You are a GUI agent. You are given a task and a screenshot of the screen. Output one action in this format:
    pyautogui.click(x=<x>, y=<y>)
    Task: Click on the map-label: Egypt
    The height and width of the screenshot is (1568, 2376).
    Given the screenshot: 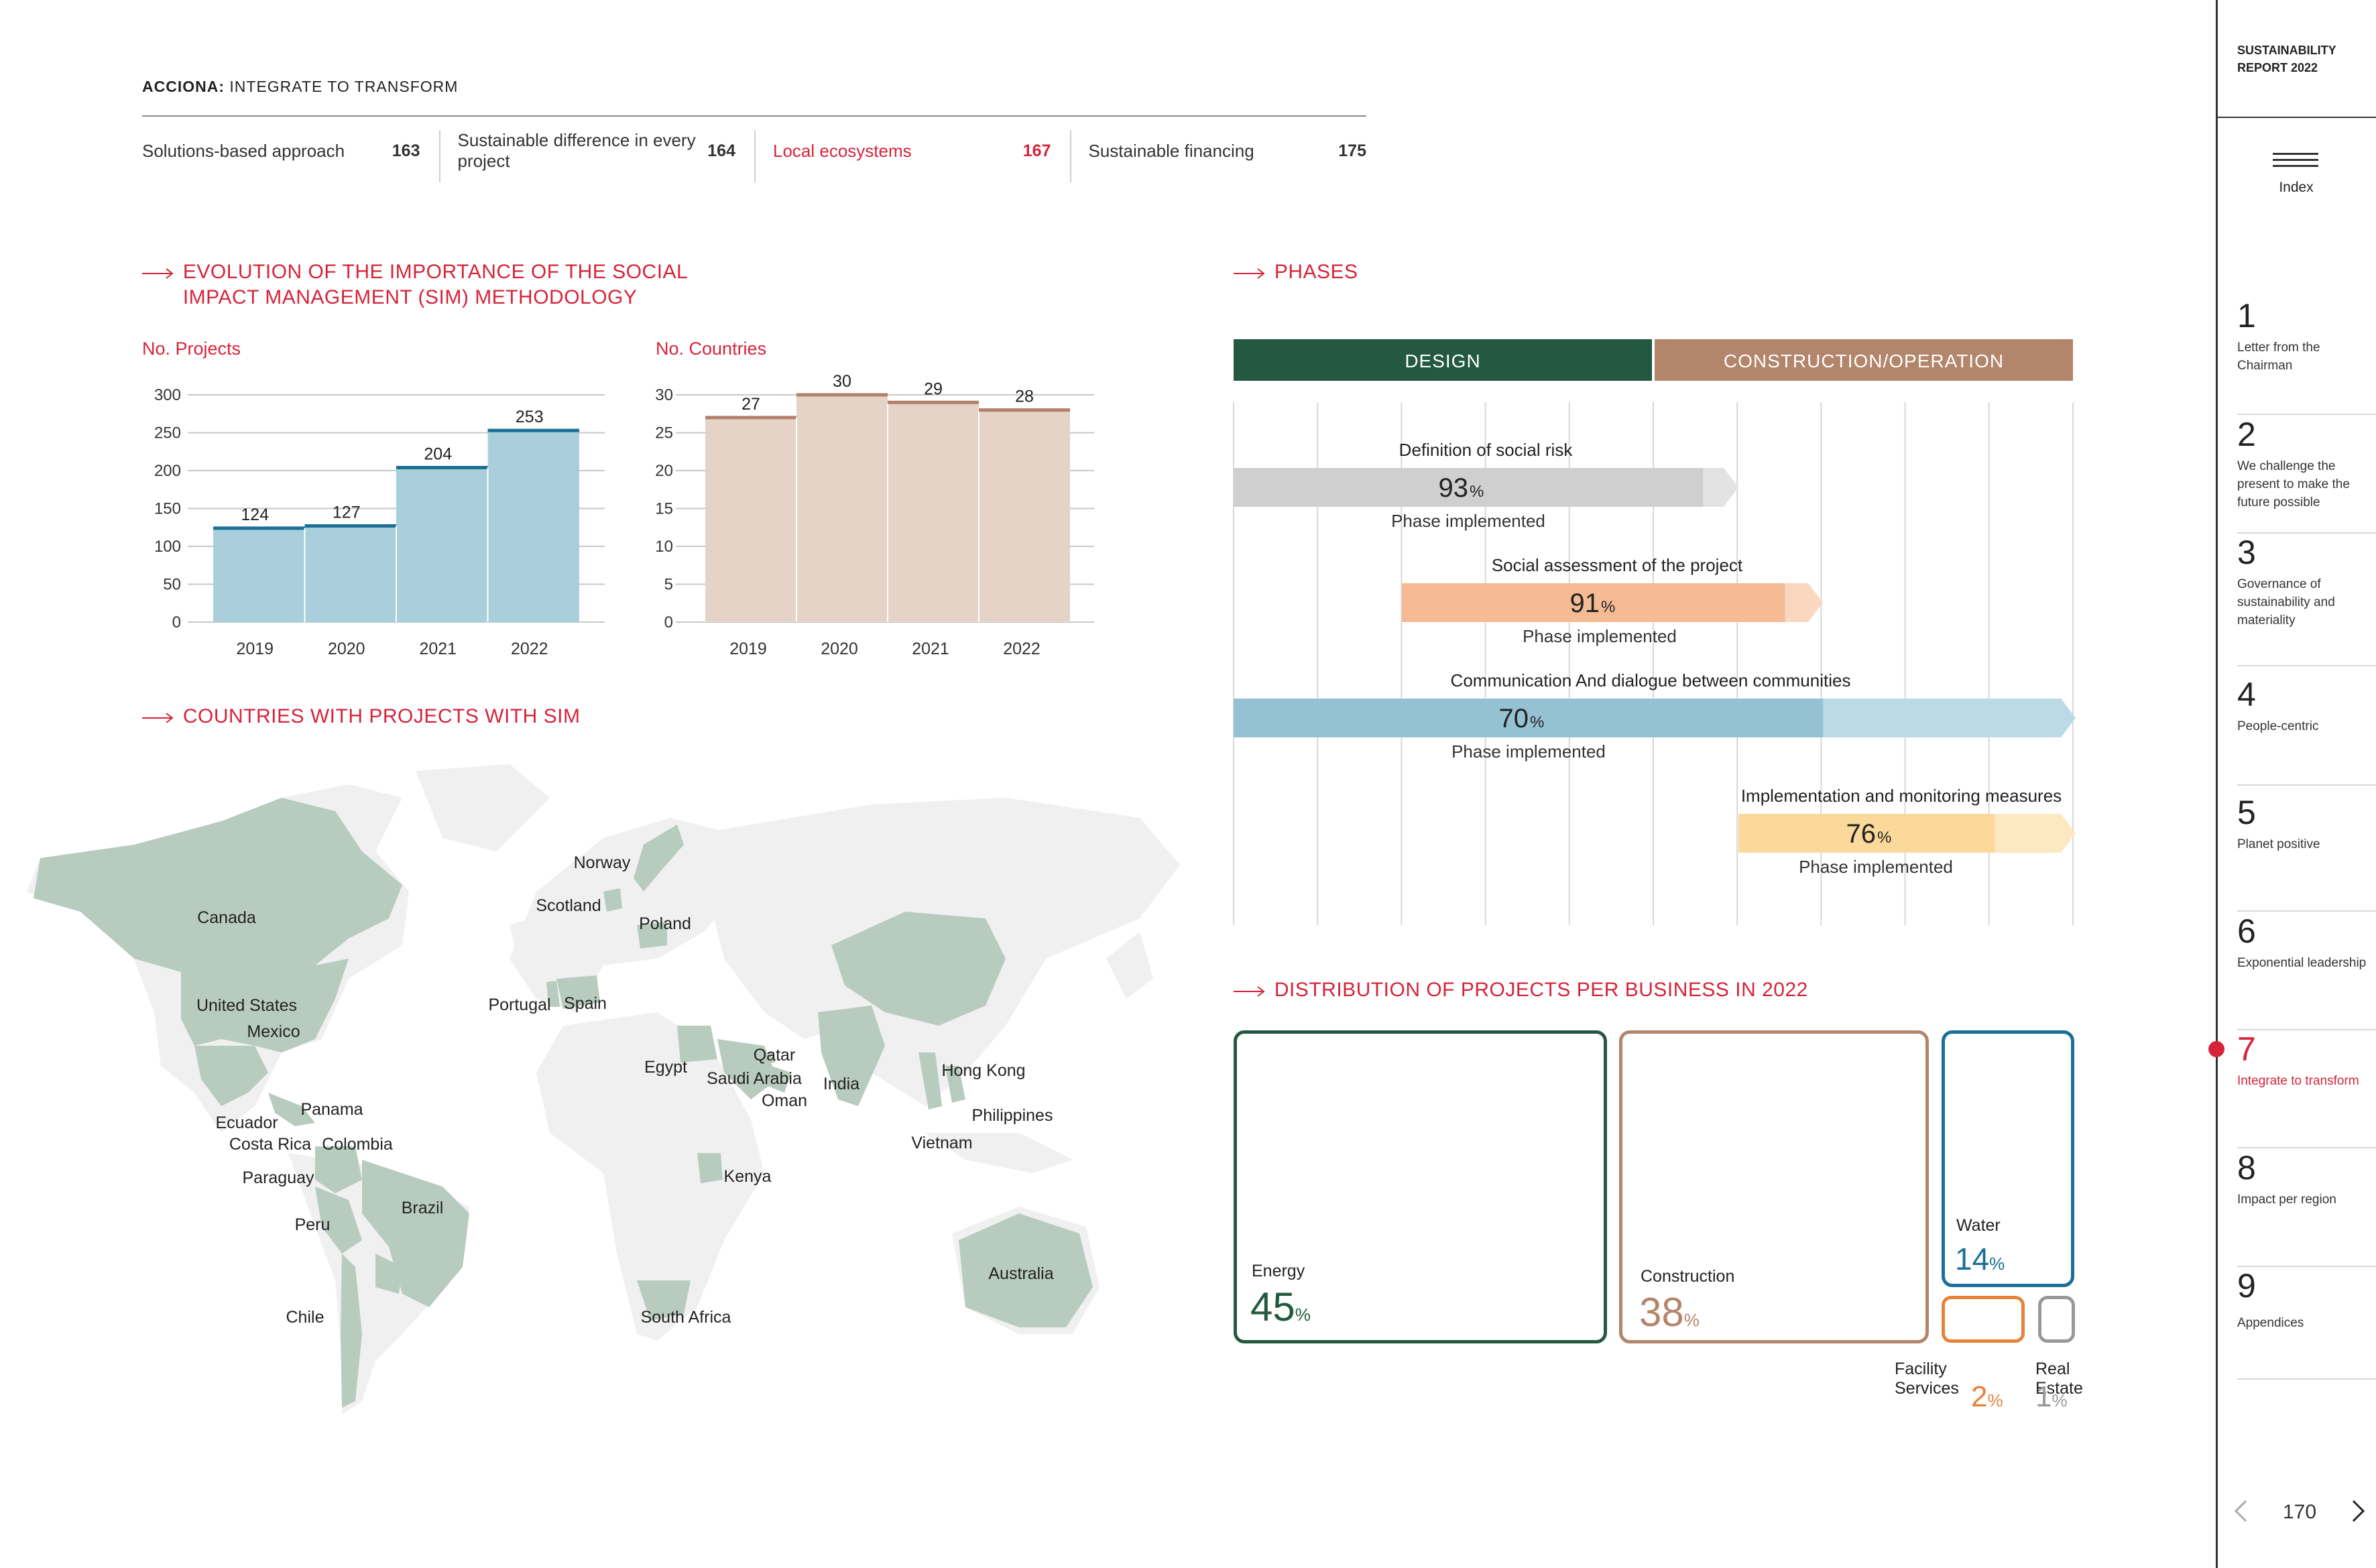 What is the action you would take?
    pyautogui.click(x=665, y=1067)
    